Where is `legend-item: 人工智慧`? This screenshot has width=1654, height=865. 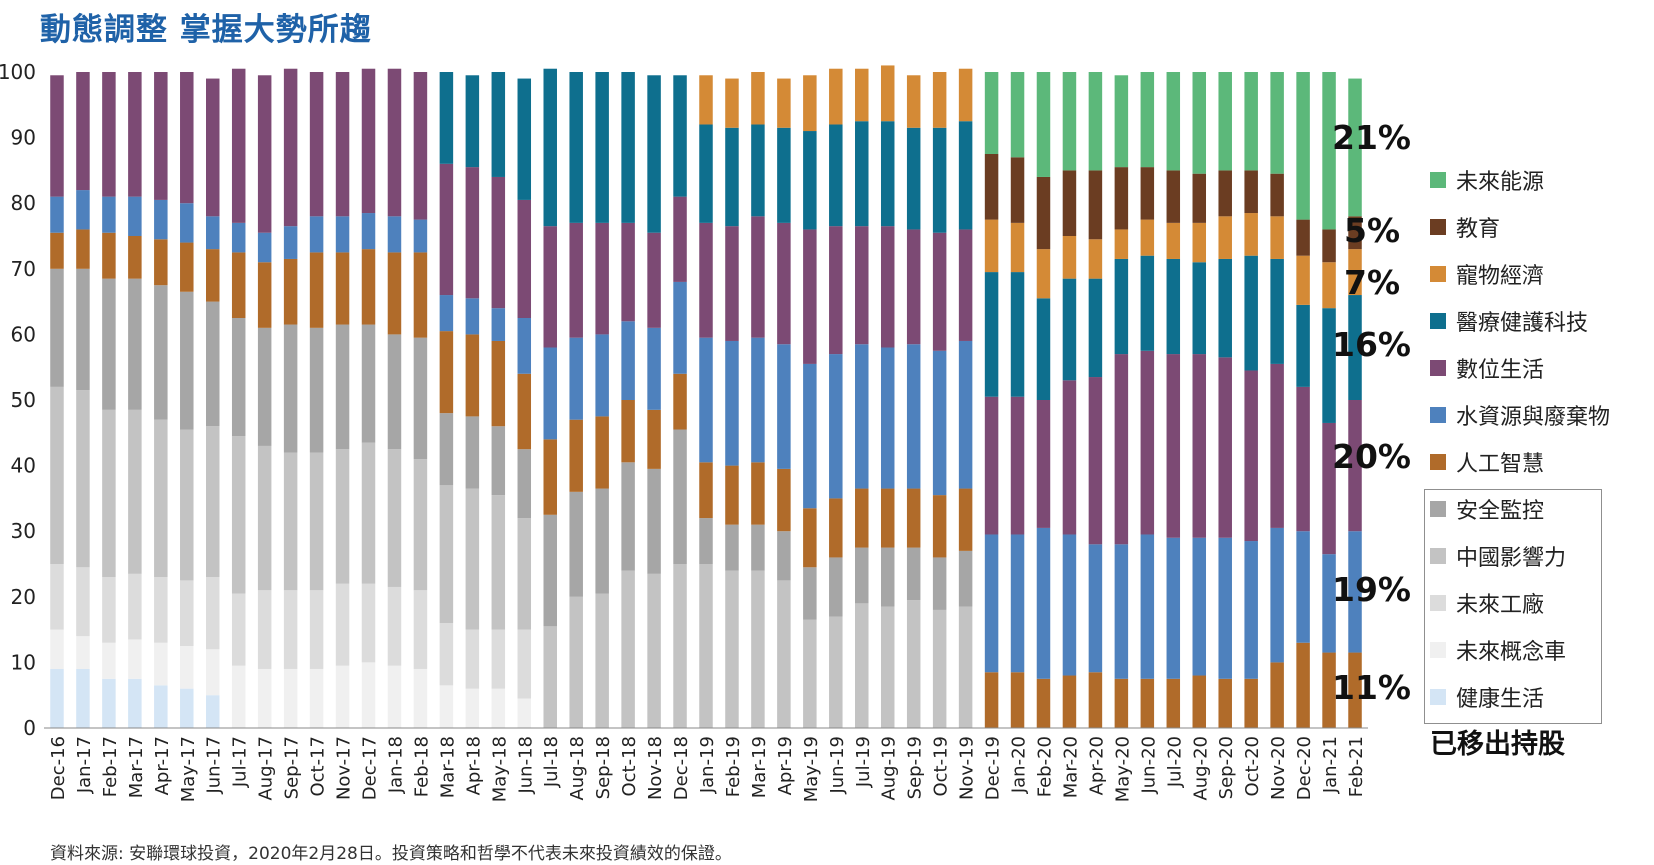 legend-item: 人工智慧 is located at coordinates (1525, 461).